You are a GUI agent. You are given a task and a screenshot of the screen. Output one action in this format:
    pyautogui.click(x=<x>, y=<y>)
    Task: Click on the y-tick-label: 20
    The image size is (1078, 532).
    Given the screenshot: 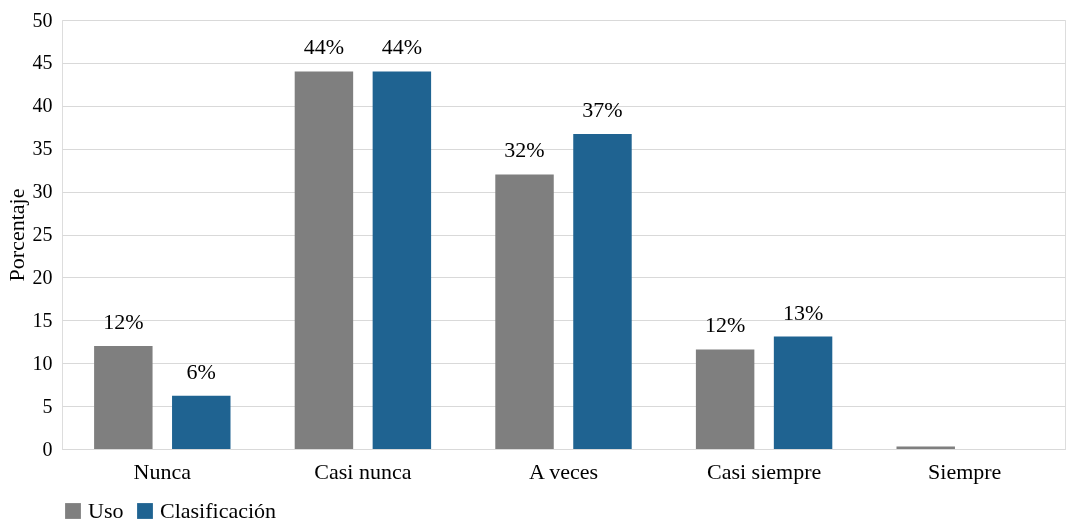 What is the action you would take?
    pyautogui.click(x=42, y=276)
    